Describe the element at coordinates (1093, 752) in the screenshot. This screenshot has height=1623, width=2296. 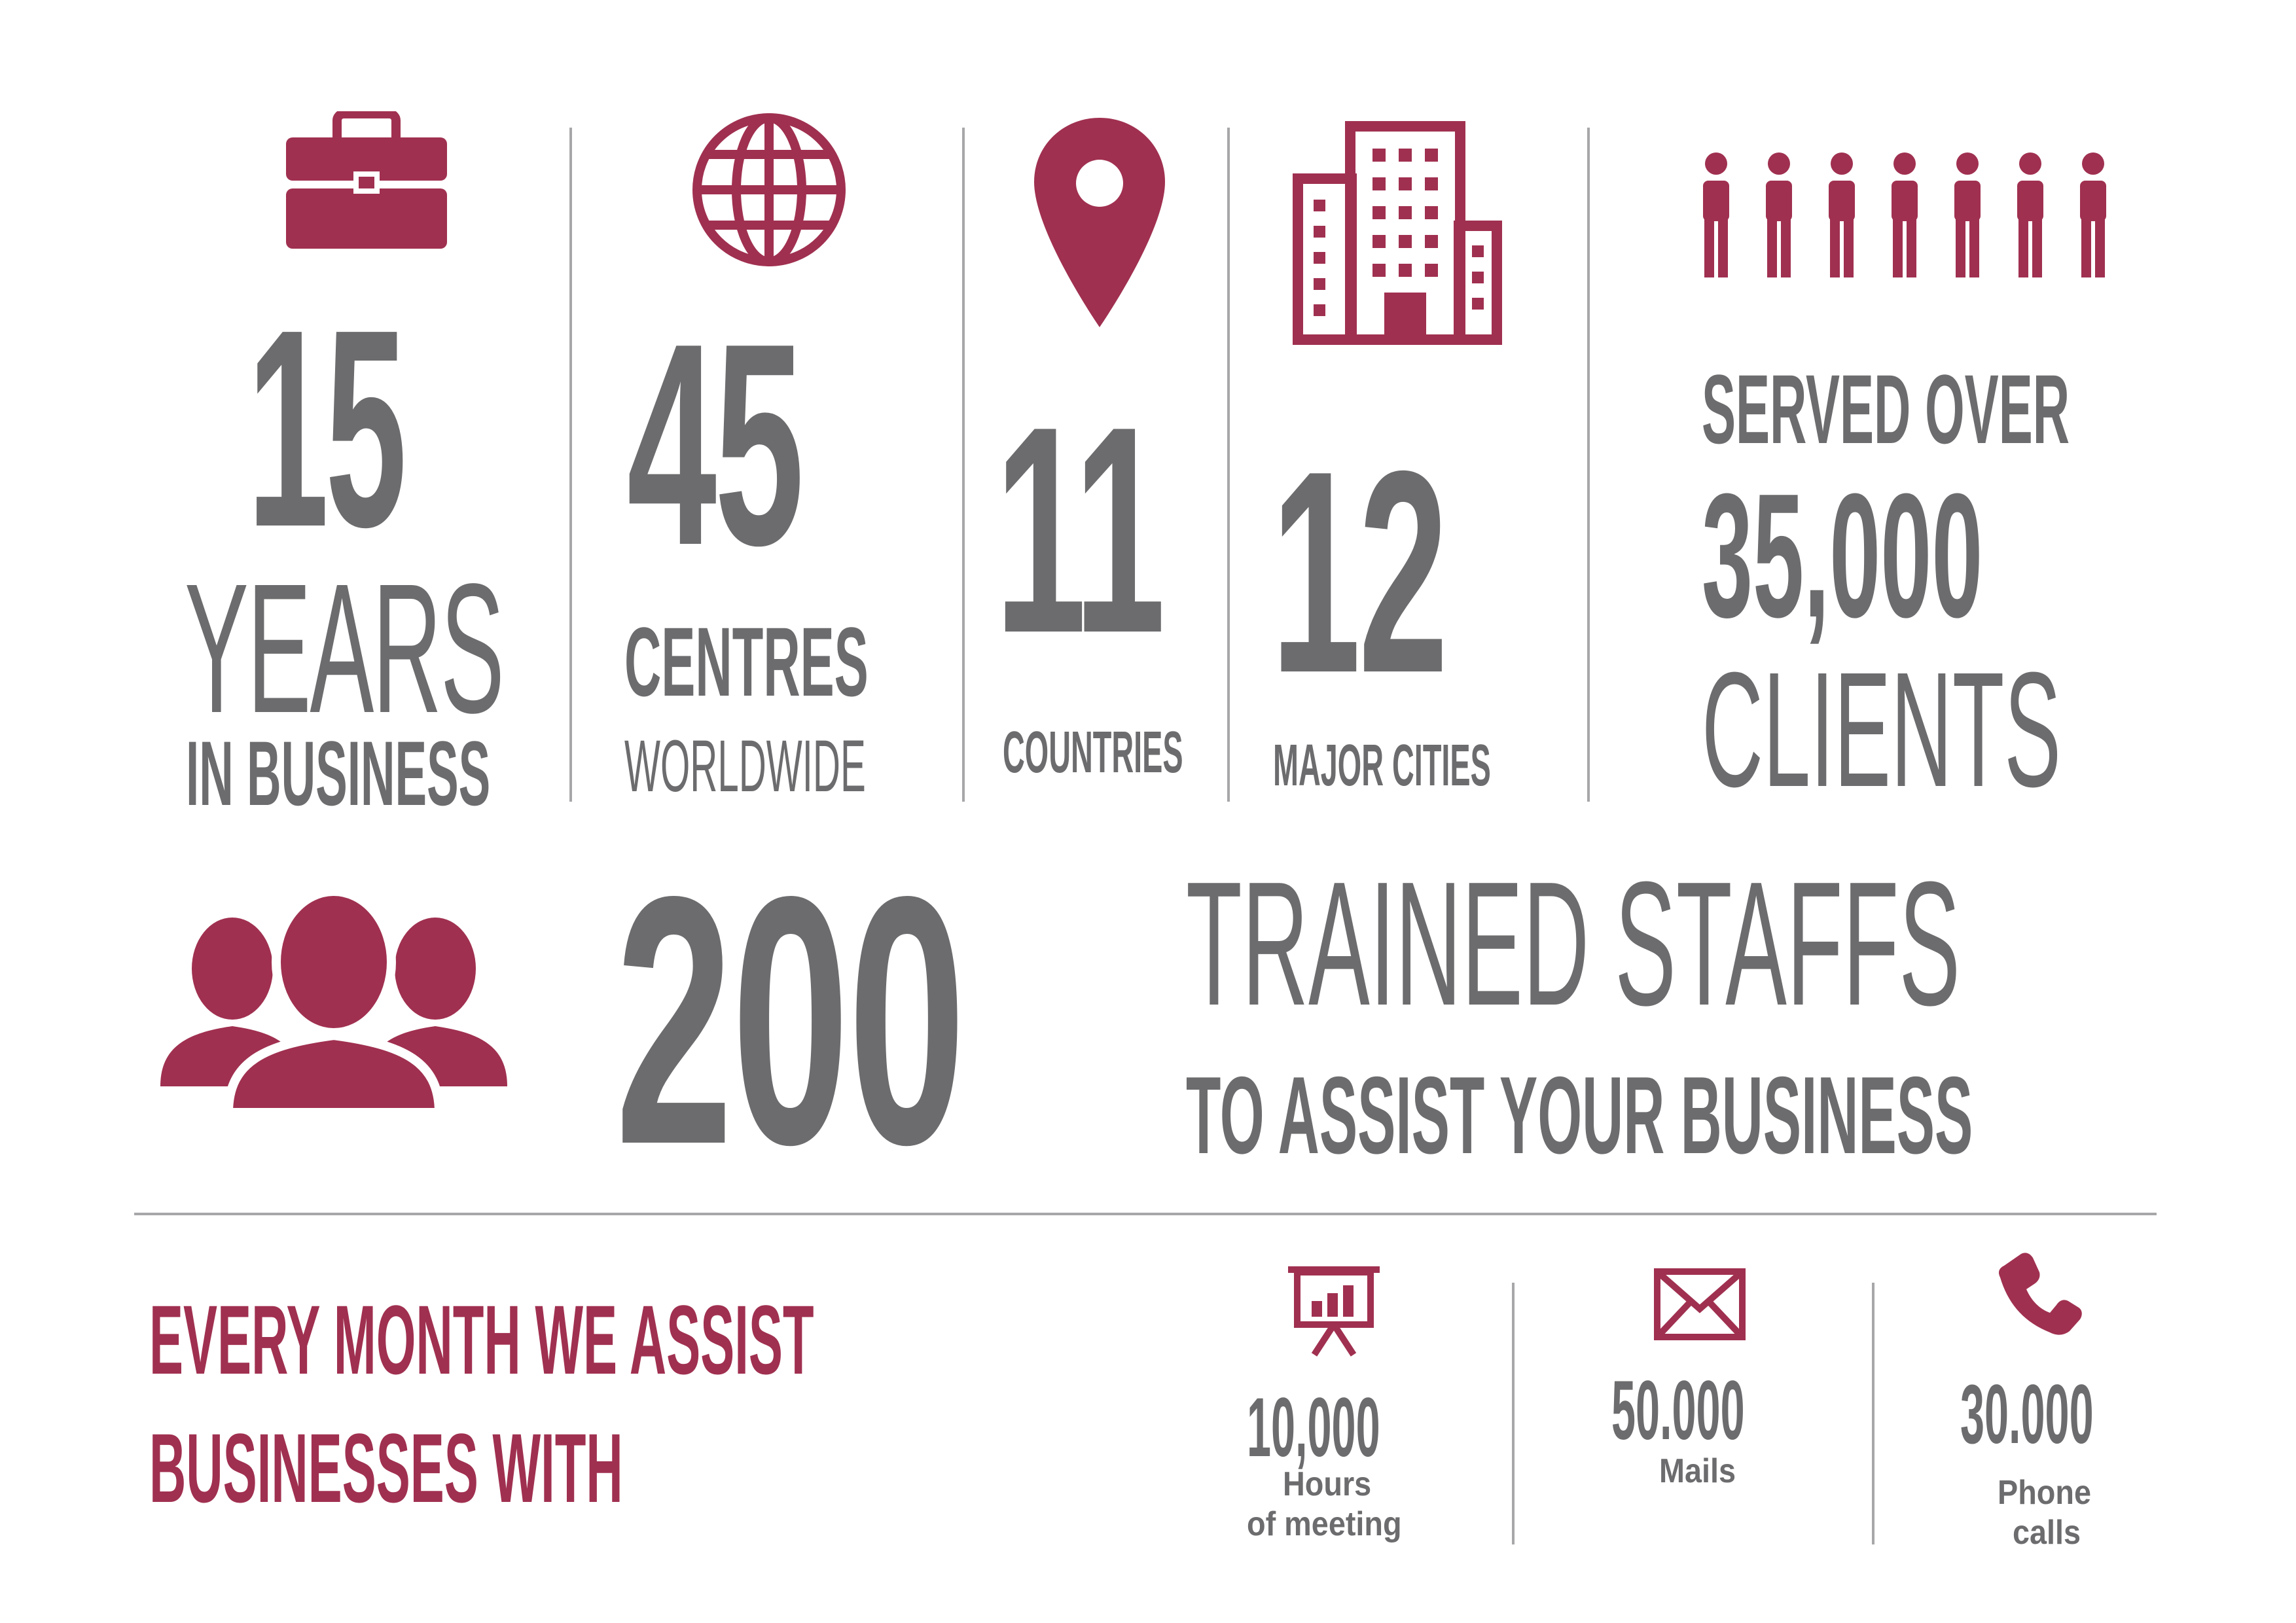
I see `countries-caption: COUNTRIES` at that location.